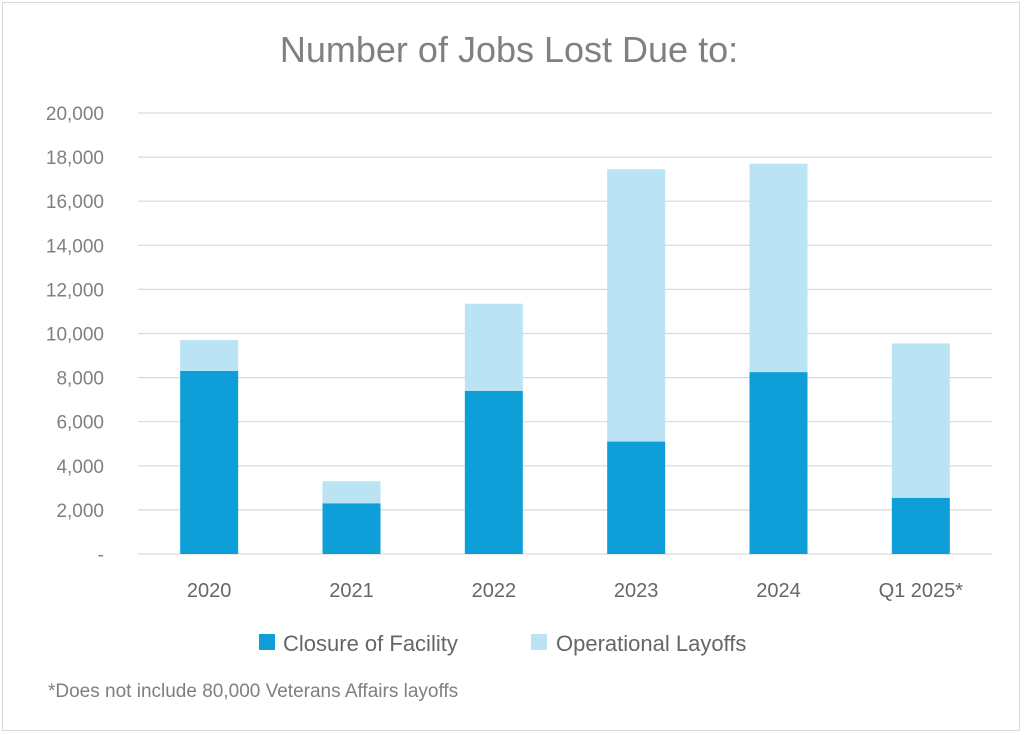  I want to click on x-tick-label: 2023, so click(636, 591).